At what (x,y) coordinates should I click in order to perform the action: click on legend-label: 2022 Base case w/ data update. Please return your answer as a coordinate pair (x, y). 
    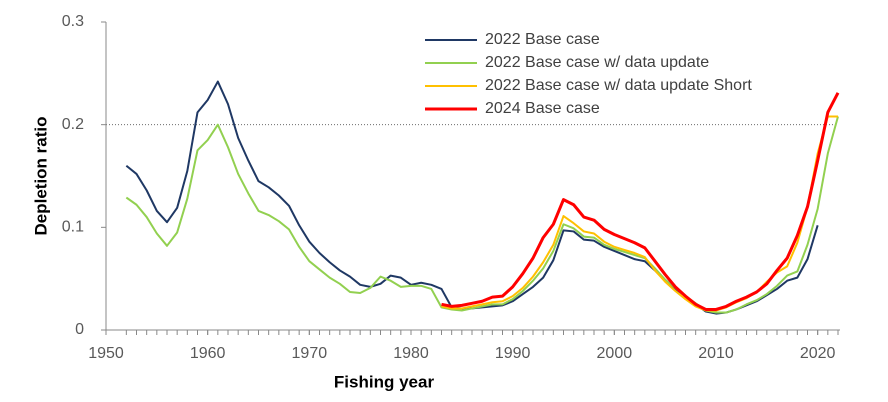
    Looking at the image, I should click on (597, 62).